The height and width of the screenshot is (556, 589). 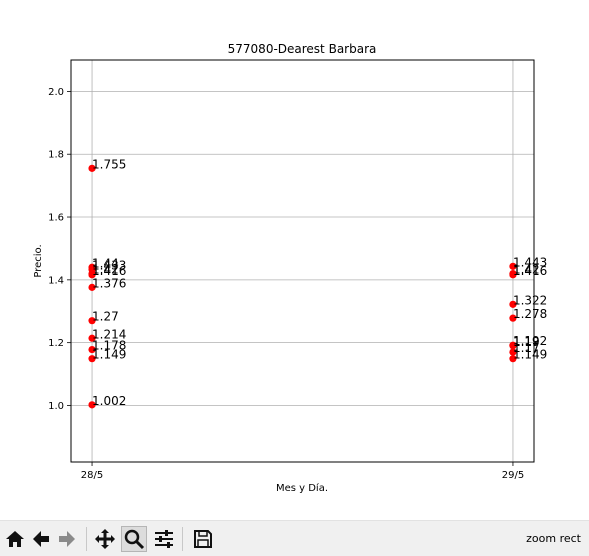 What do you see at coordinates (526, 348) in the screenshot?
I see `data-label: 1.17` at bounding box center [526, 348].